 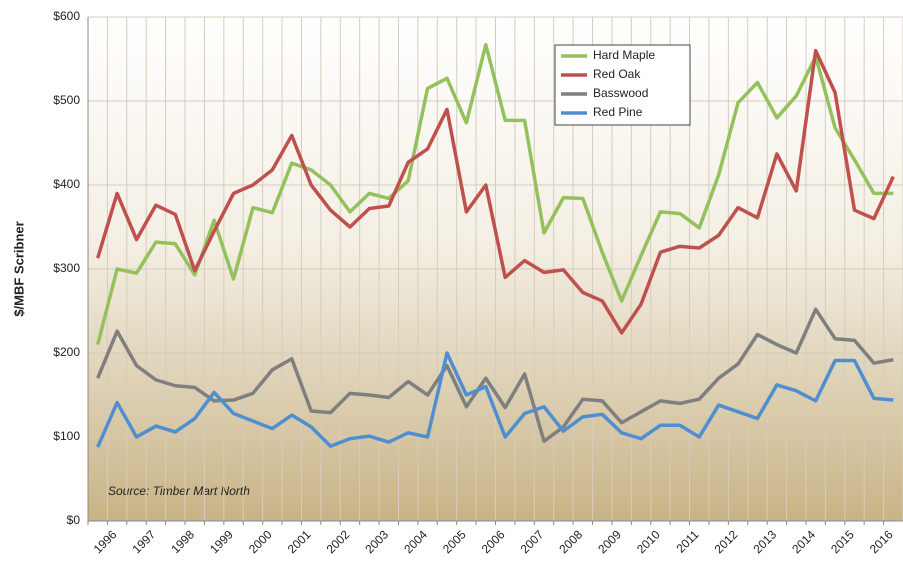 I want to click on y-tick-label: $100, so click(x=66, y=436).